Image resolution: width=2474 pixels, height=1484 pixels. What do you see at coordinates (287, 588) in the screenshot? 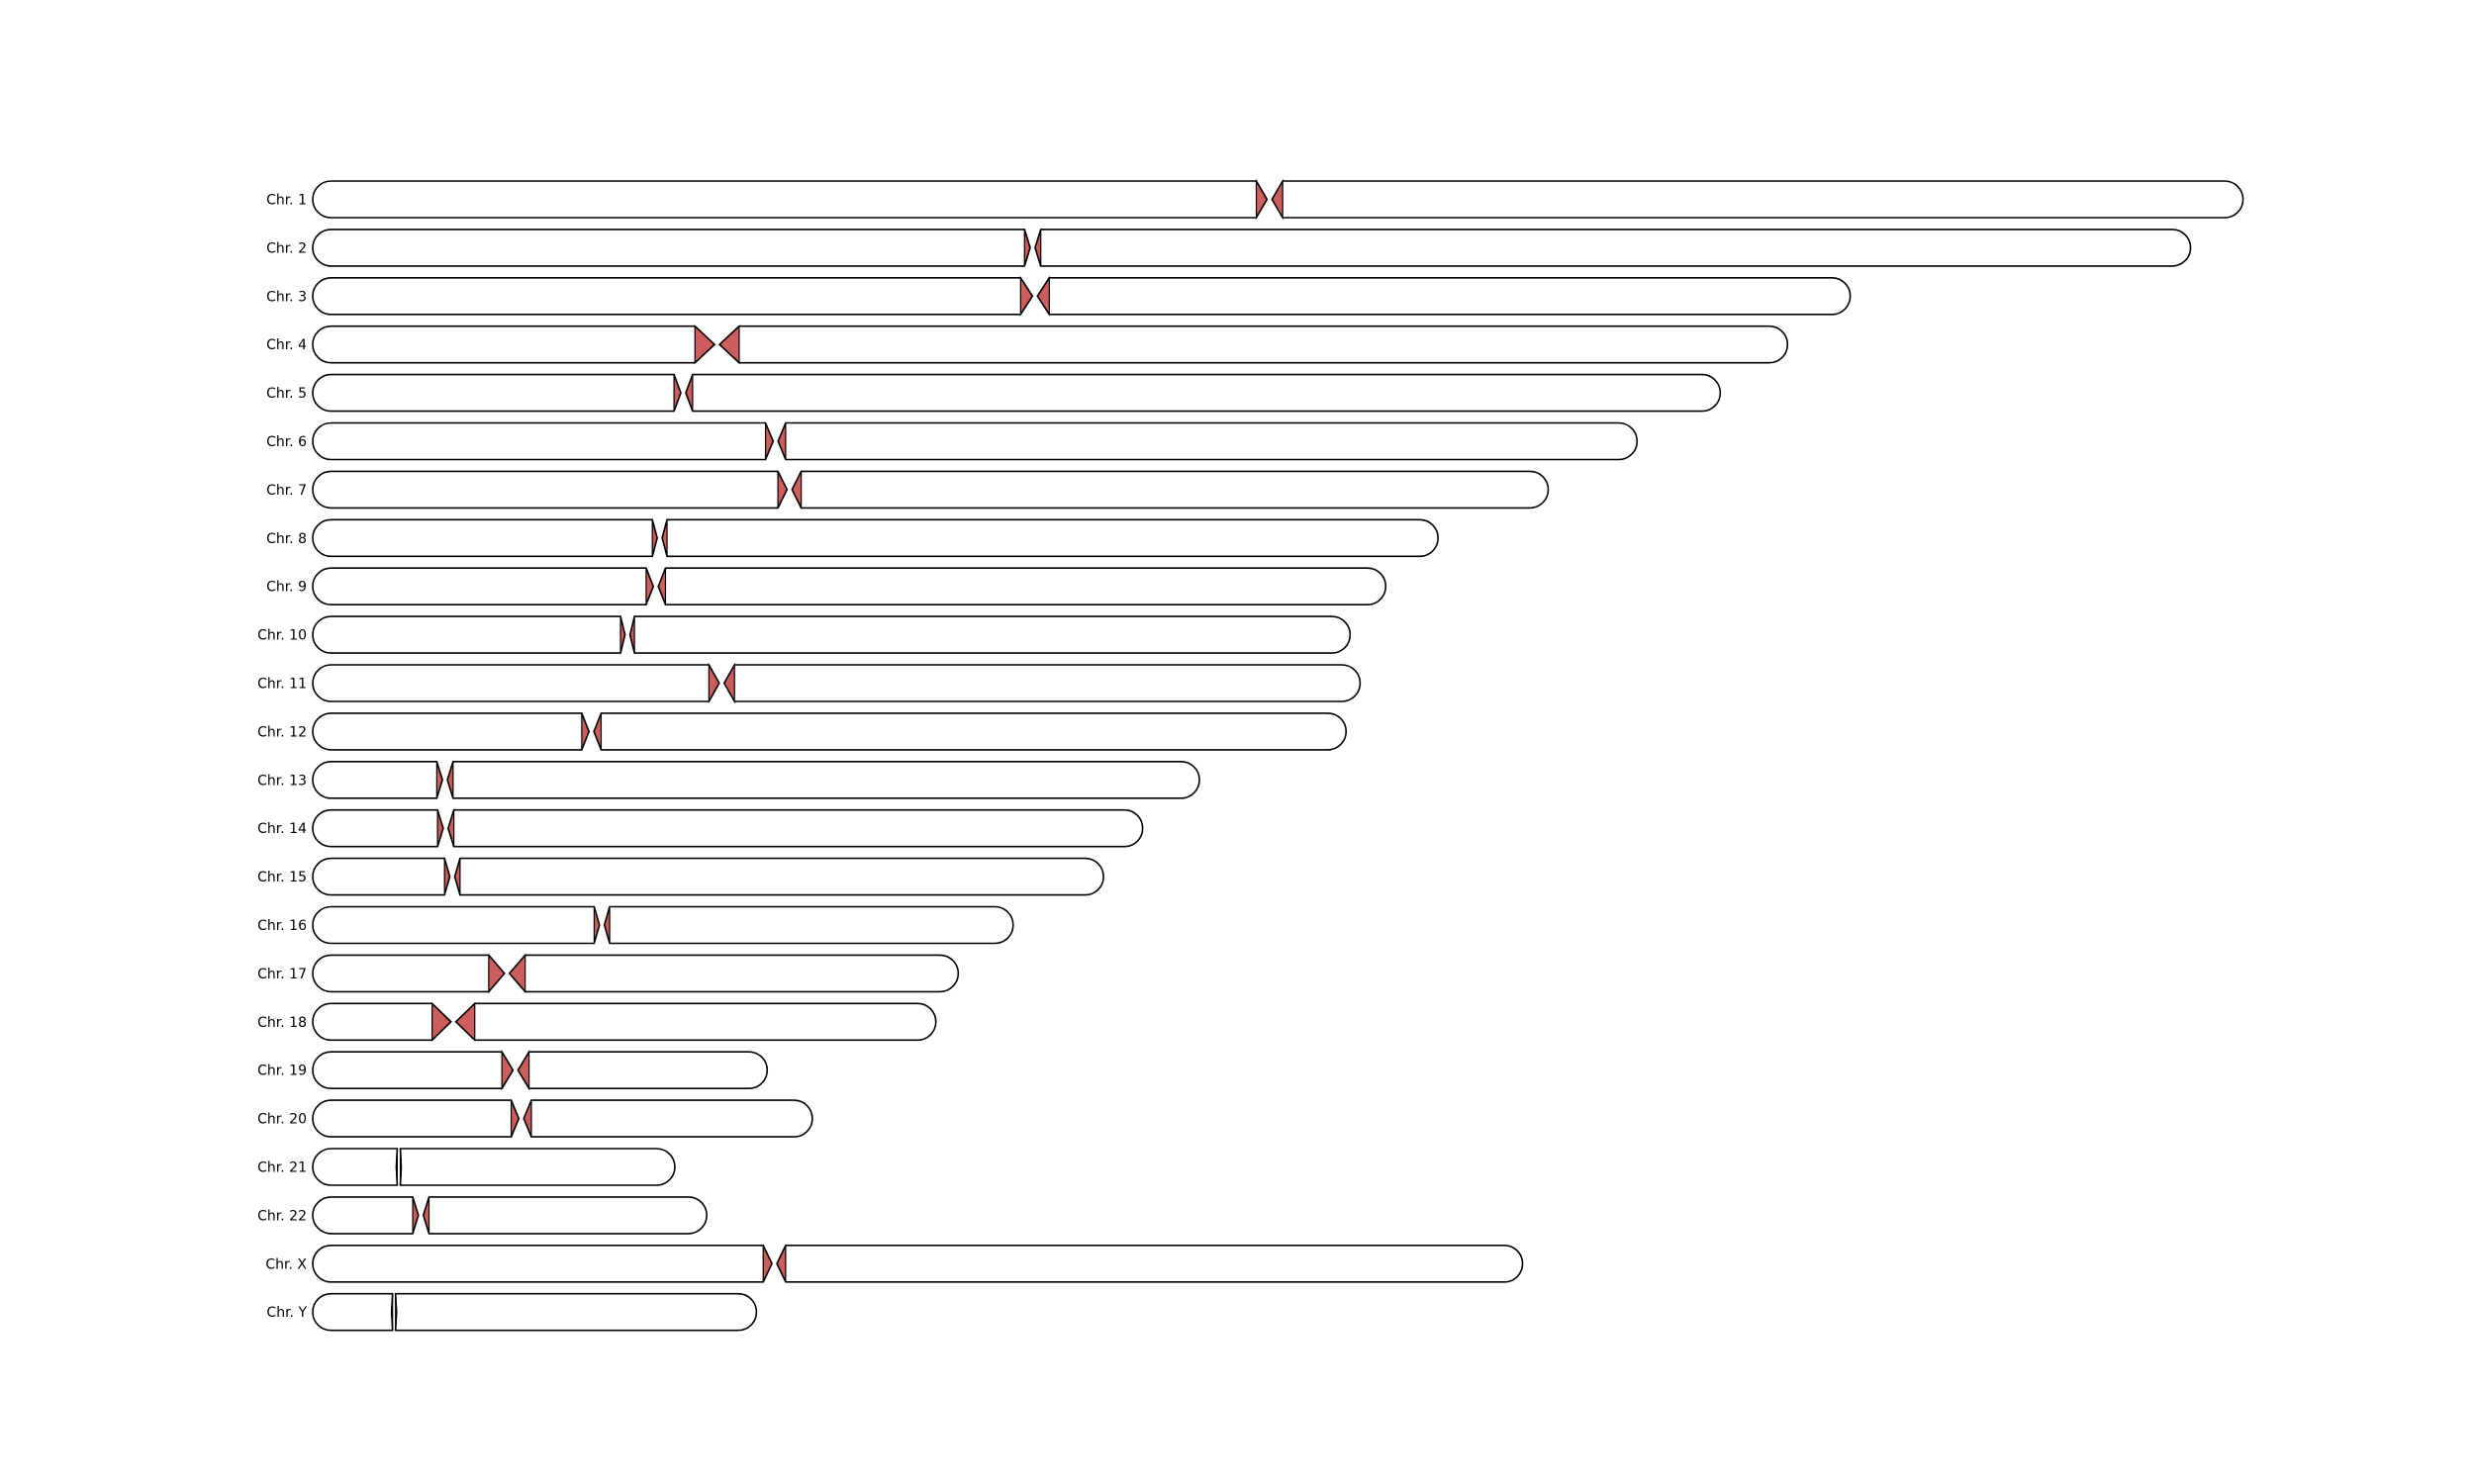
I see `chromosome-label: Chr. 9` at bounding box center [287, 588].